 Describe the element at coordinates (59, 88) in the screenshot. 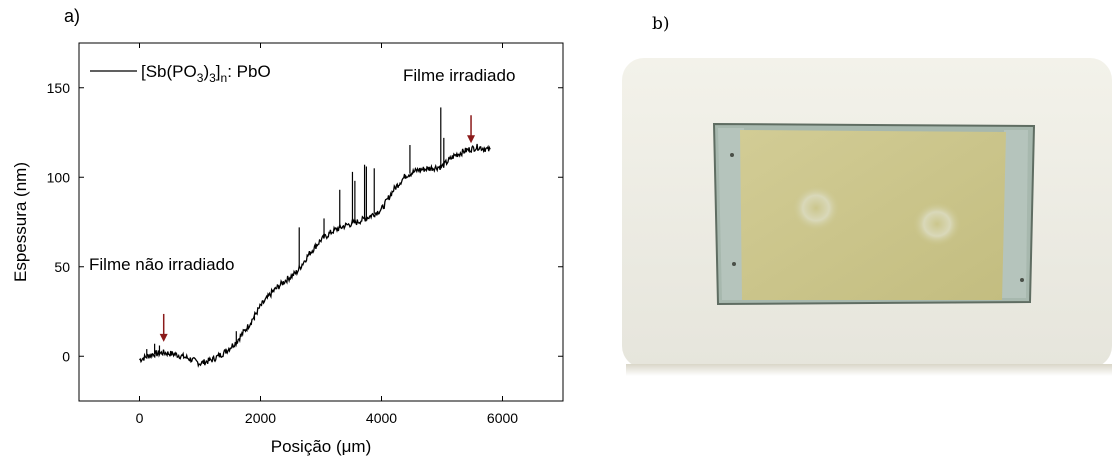

I see `y-tick-label: 150` at that location.